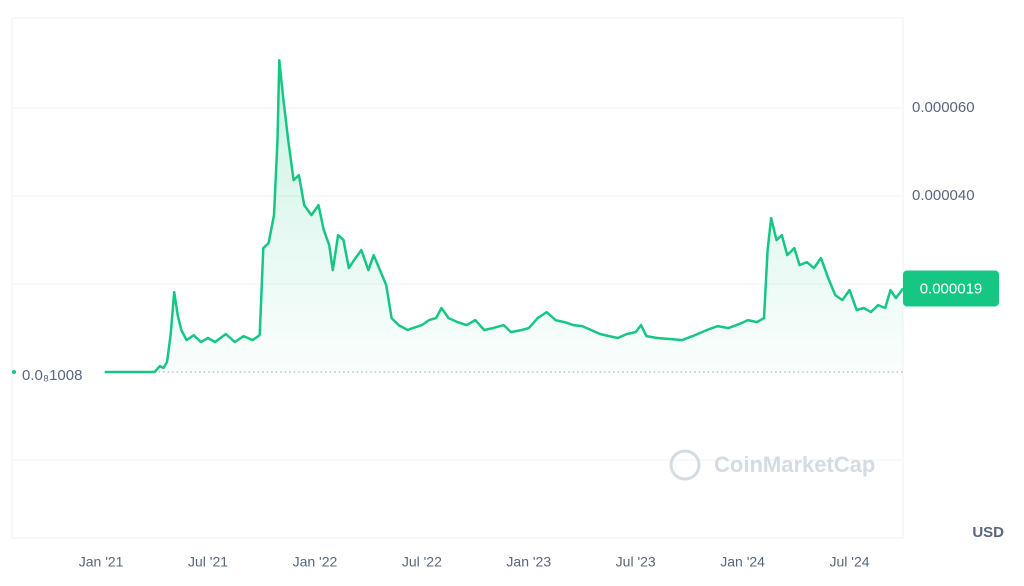 The width and height of the screenshot is (1024, 586). Describe the element at coordinates (943, 195) in the screenshot. I see `y-tick-label: 0.000040` at that location.